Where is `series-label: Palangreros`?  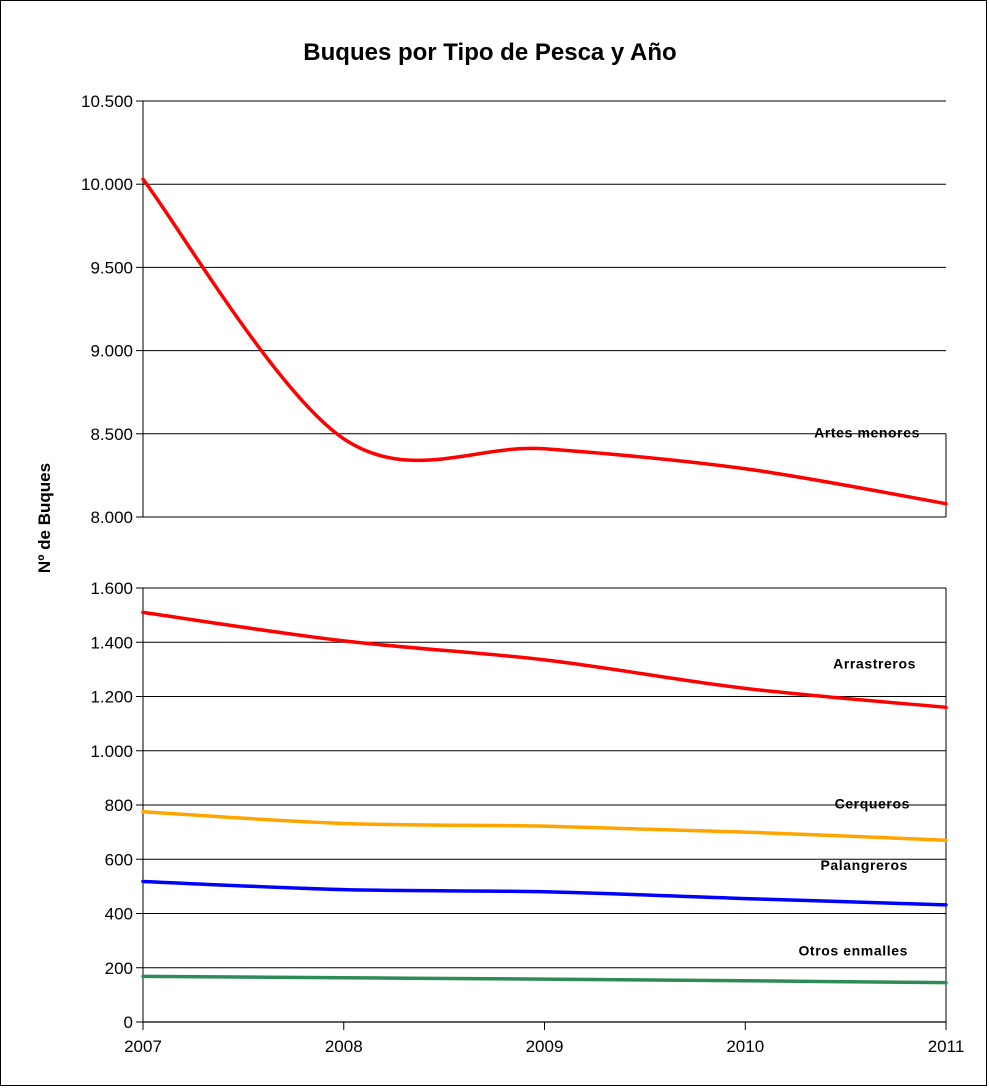
series-label: Palangreros is located at coordinates (864, 865).